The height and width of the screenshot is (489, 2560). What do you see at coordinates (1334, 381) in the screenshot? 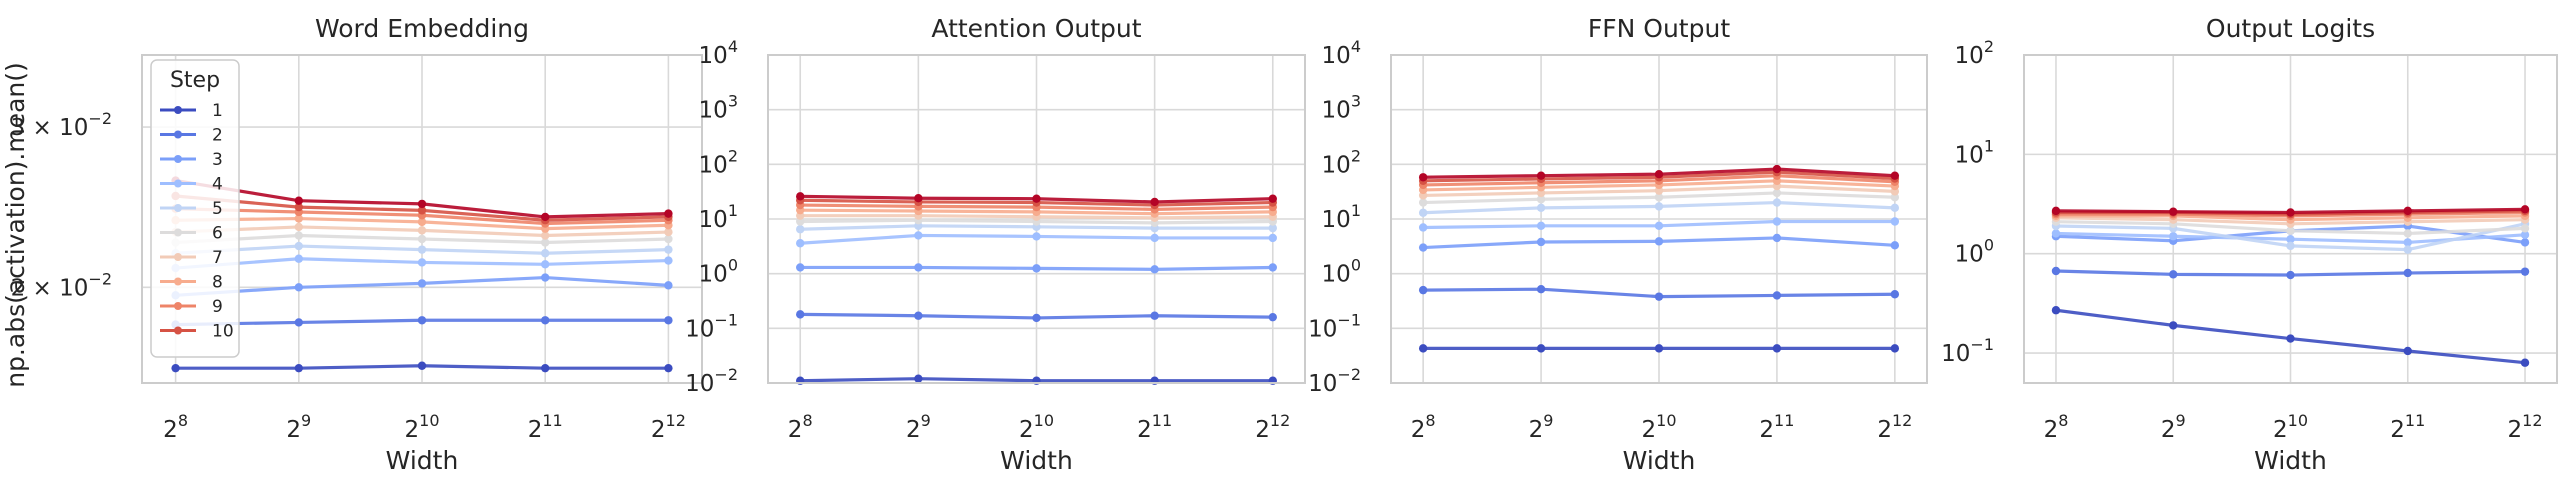
I see `y-tick-label: 10⁻²` at bounding box center [1334, 381].